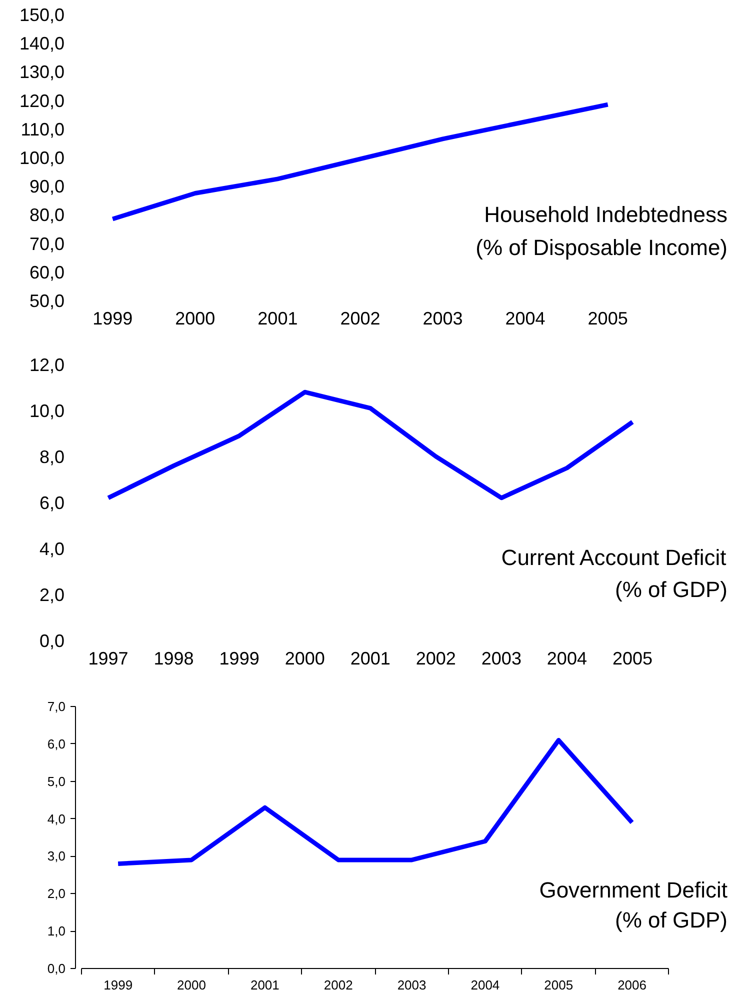 This screenshot has height=998, width=745. I want to click on y-tick-label: 100,0, so click(42, 158).